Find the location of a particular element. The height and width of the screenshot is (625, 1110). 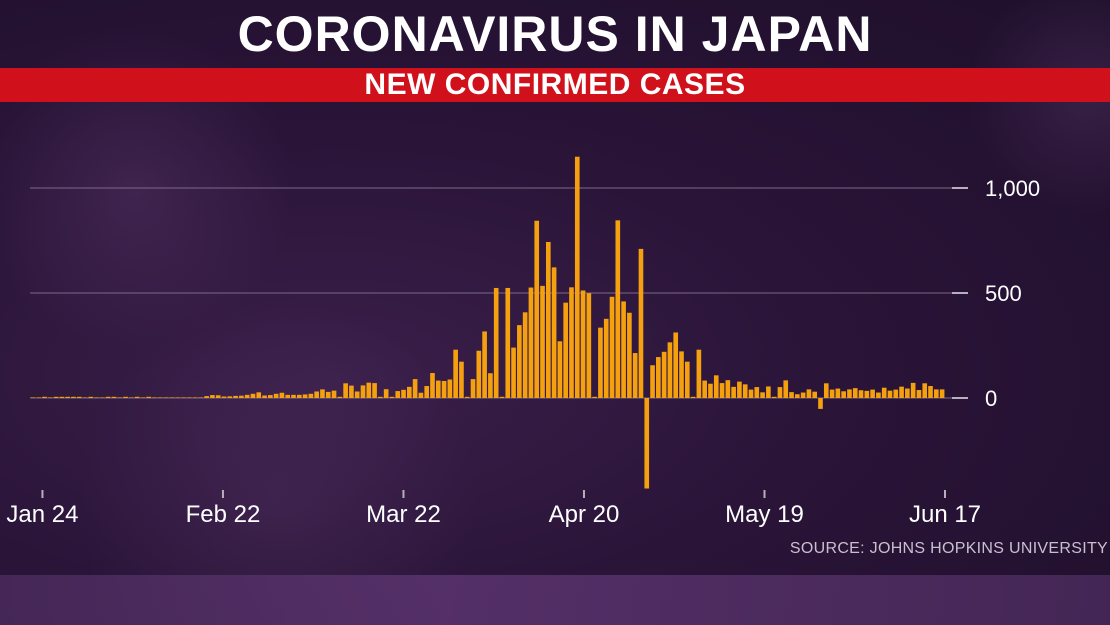

chart-title: CORONAVIRUS IN JAPAN is located at coordinates (555, 34).